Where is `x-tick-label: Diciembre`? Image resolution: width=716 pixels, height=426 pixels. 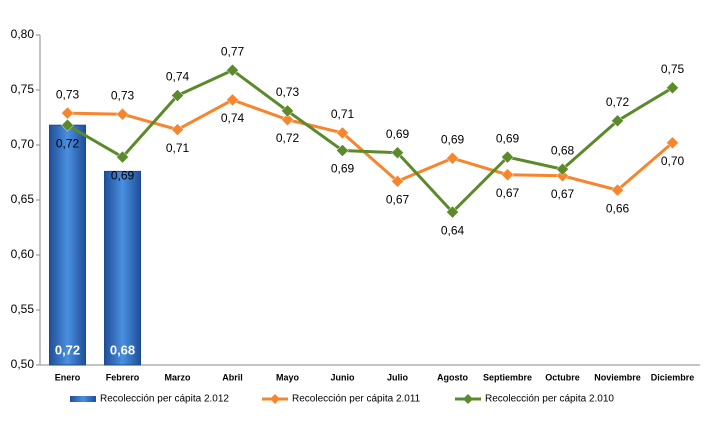
x-tick-label: Diciembre is located at coordinates (673, 377).